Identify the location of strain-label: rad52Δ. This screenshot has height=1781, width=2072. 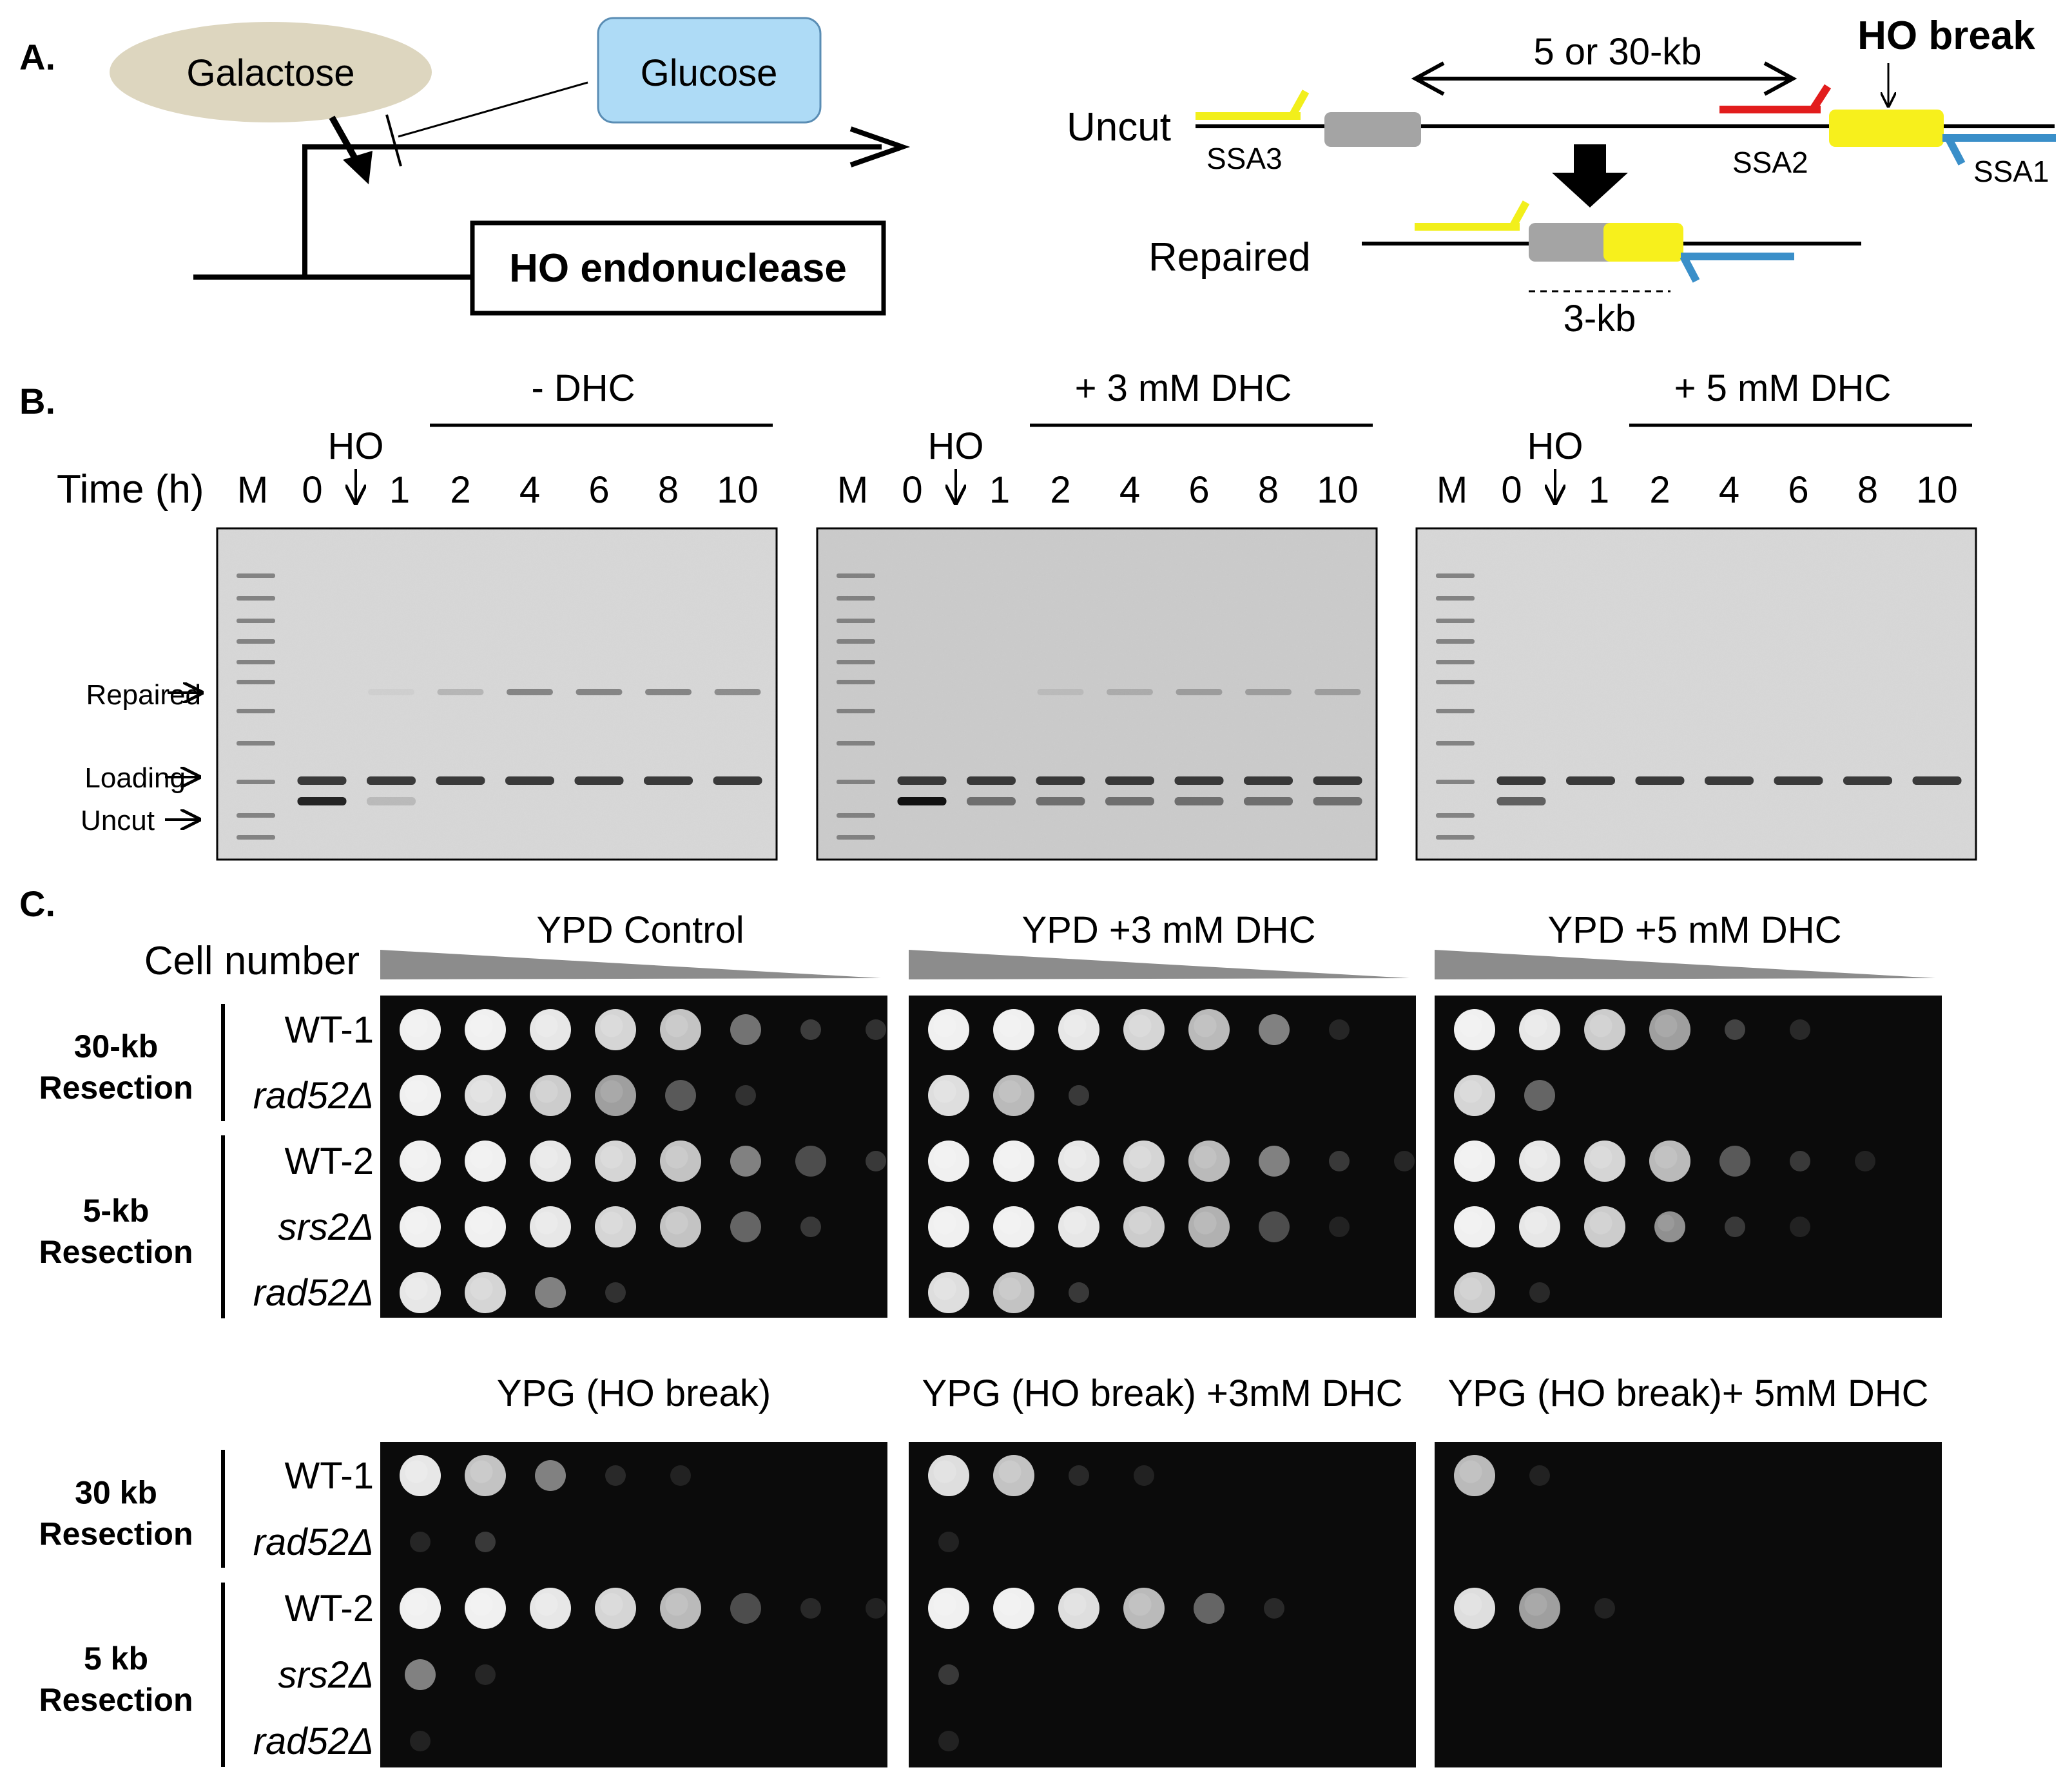
(313, 1542).